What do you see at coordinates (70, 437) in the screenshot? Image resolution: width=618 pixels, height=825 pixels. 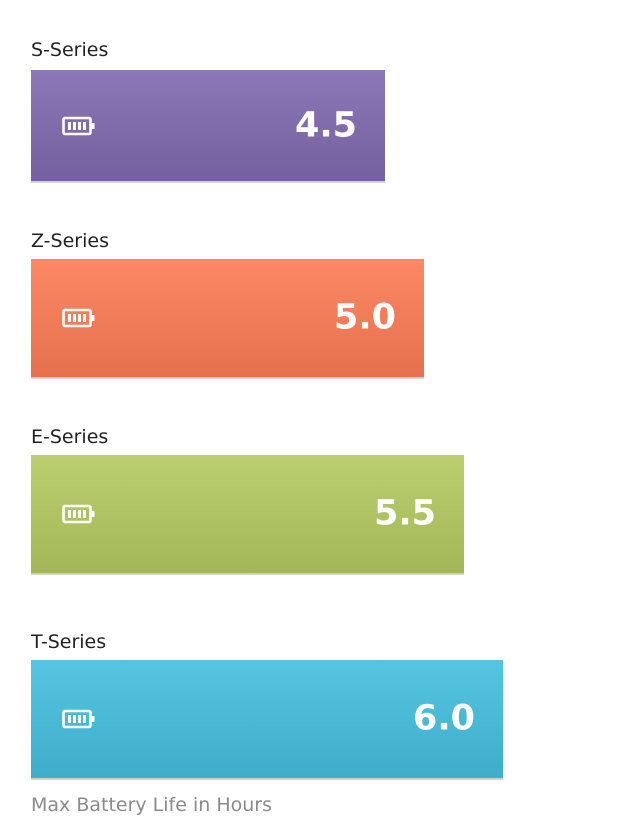 I see `category-label-e-series: E-Series` at bounding box center [70, 437].